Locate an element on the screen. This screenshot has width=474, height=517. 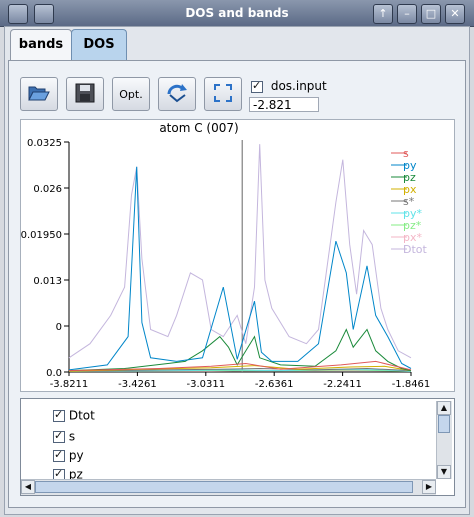
options-label: Opt. is located at coordinates (131, 94).